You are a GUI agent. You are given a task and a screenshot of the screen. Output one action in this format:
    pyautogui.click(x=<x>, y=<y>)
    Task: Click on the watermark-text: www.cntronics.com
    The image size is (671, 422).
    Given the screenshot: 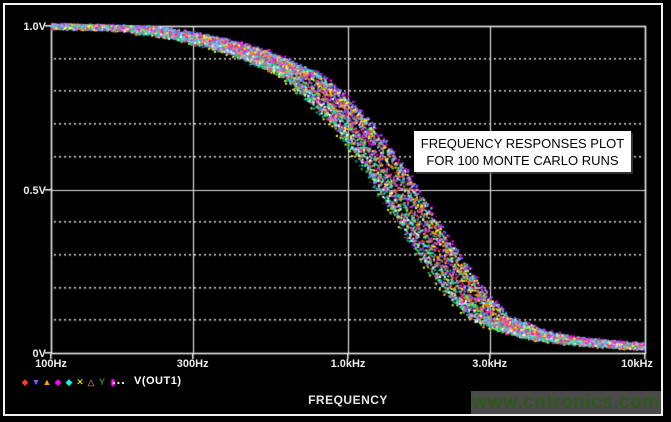 What is the action you would take?
    pyautogui.click(x=566, y=402)
    